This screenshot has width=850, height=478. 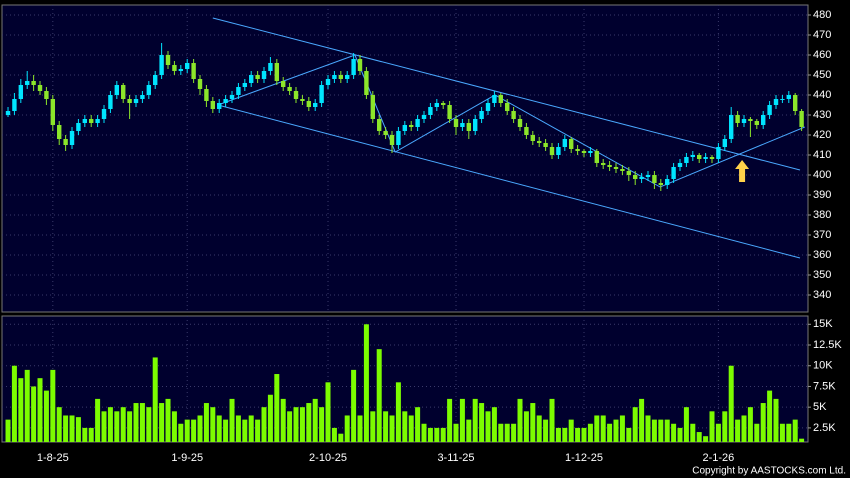 What do you see at coordinates (822, 115) in the screenshot?
I see `y-tick-label: 430` at bounding box center [822, 115].